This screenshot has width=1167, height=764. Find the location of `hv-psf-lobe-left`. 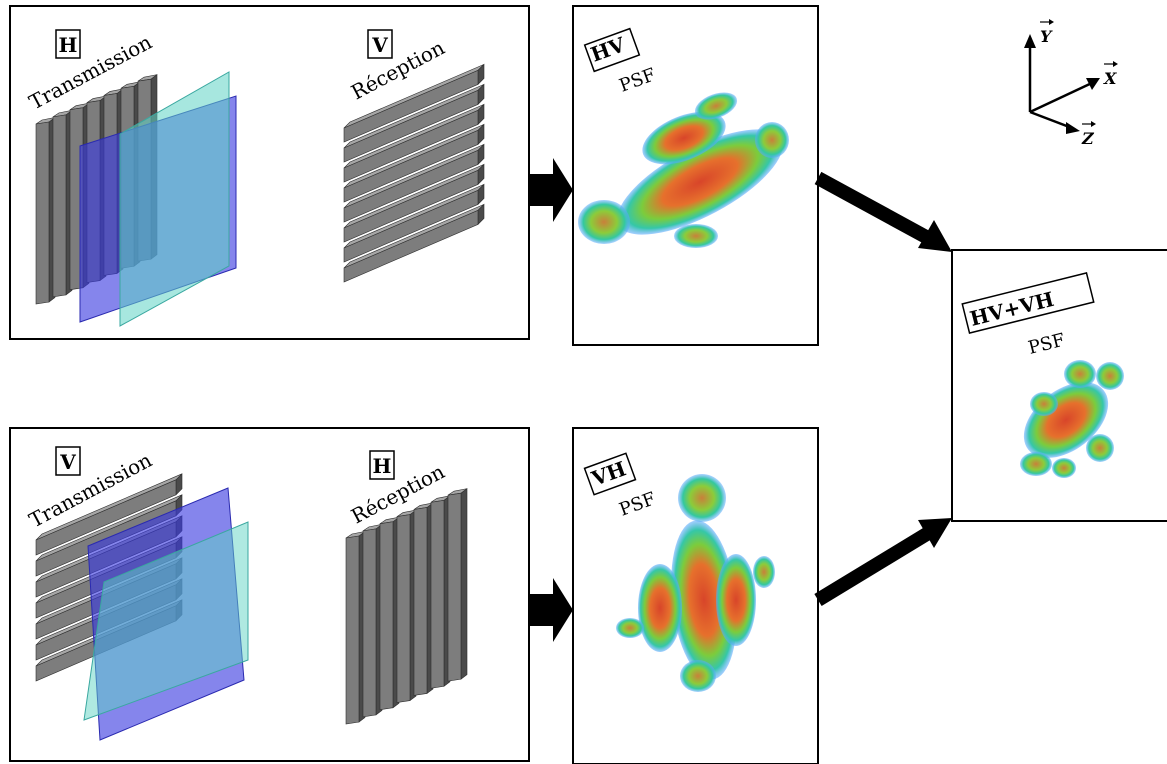

hv-psf-lobe-left is located at coordinates (604, 222).